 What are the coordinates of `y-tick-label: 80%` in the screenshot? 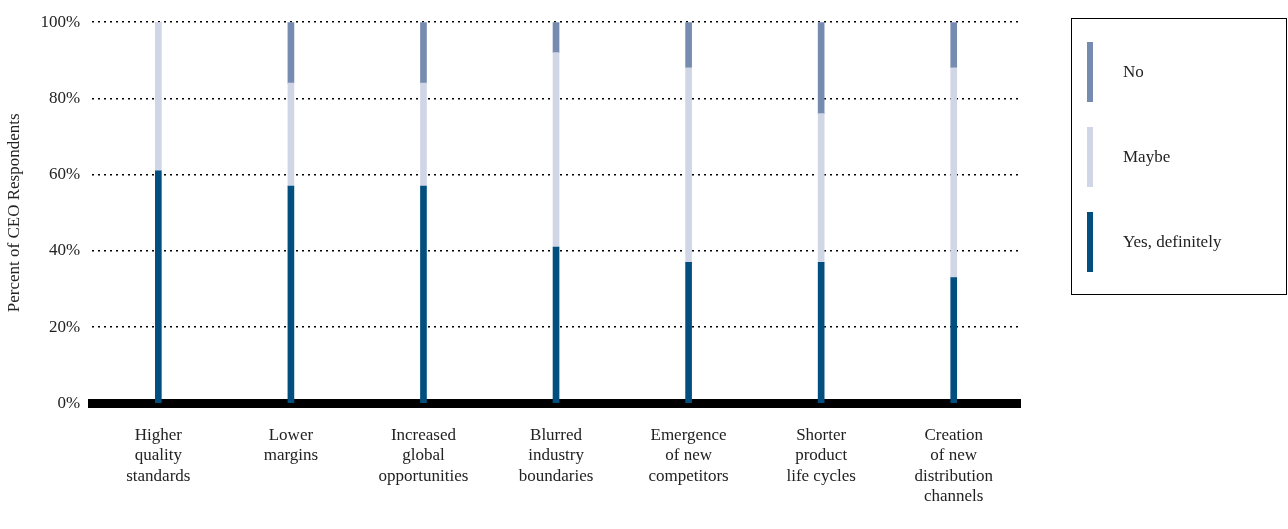 It's located at (64, 97).